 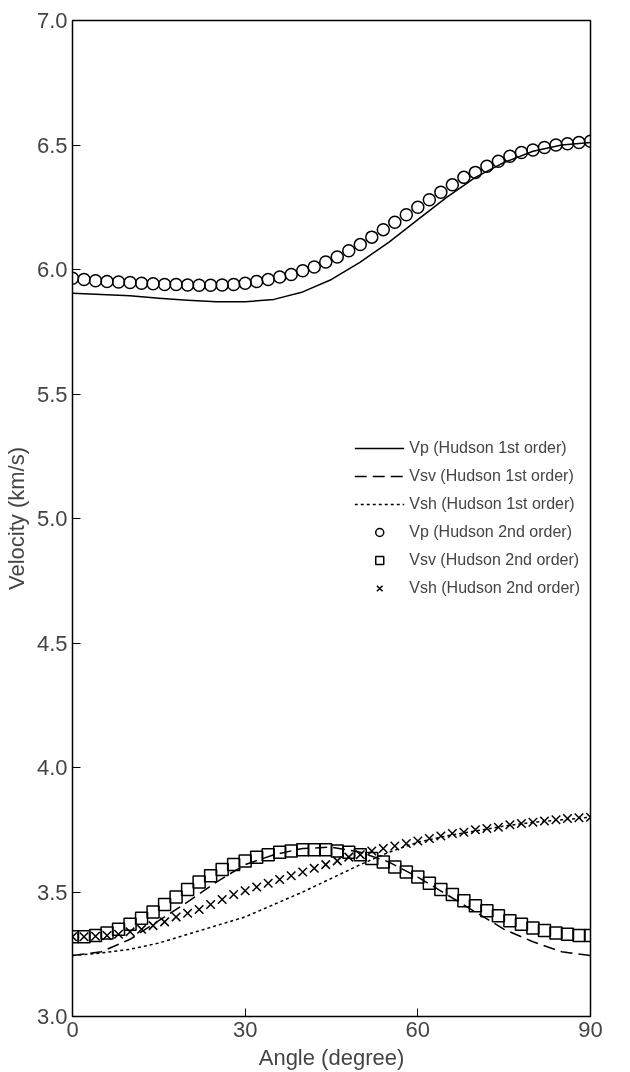 I want to click on legend-label: Vsv (Hudson 1st order), so click(x=491, y=476).